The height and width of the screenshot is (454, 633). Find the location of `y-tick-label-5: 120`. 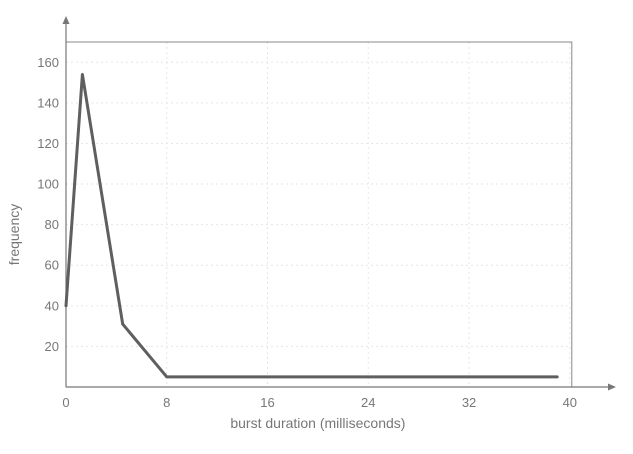

y-tick-label-5: 120 is located at coordinates (48, 143).